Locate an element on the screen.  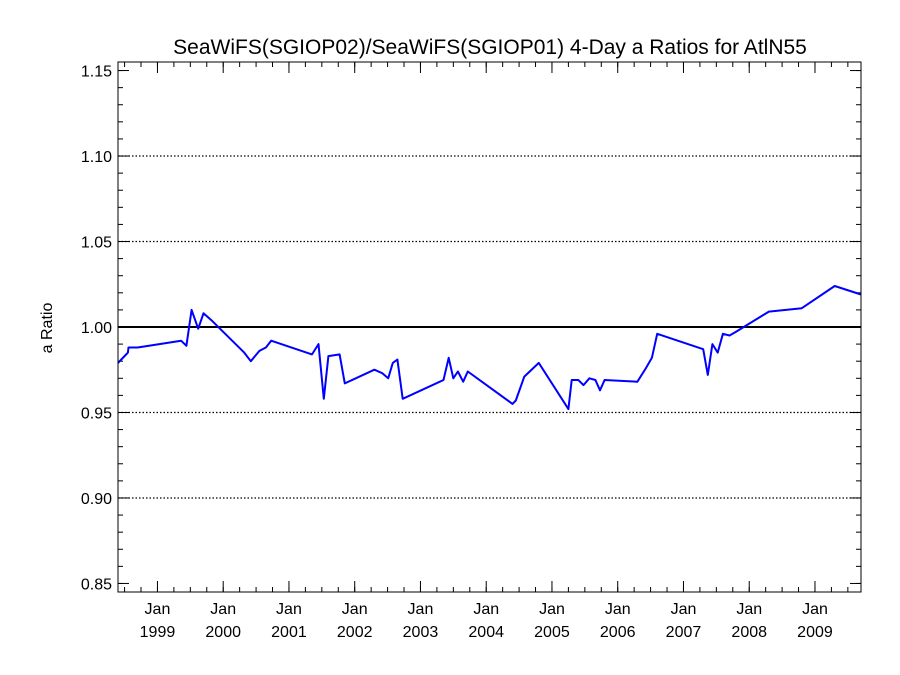
x-tick-label-year: 2008 is located at coordinates (749, 632).